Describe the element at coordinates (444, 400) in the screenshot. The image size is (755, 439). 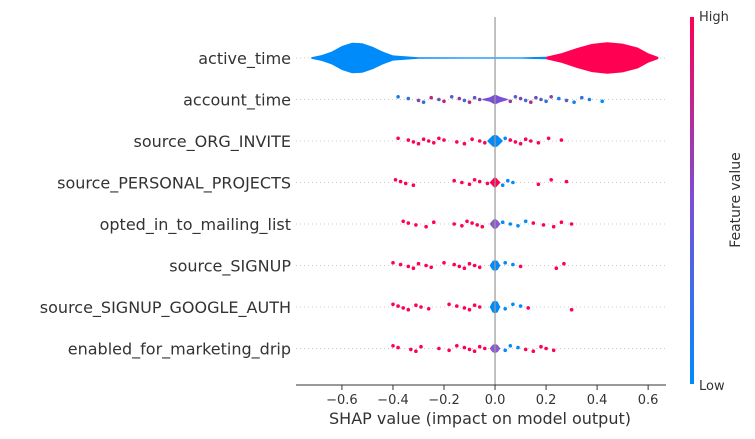
I see `x-tick-label: −0.2` at that location.